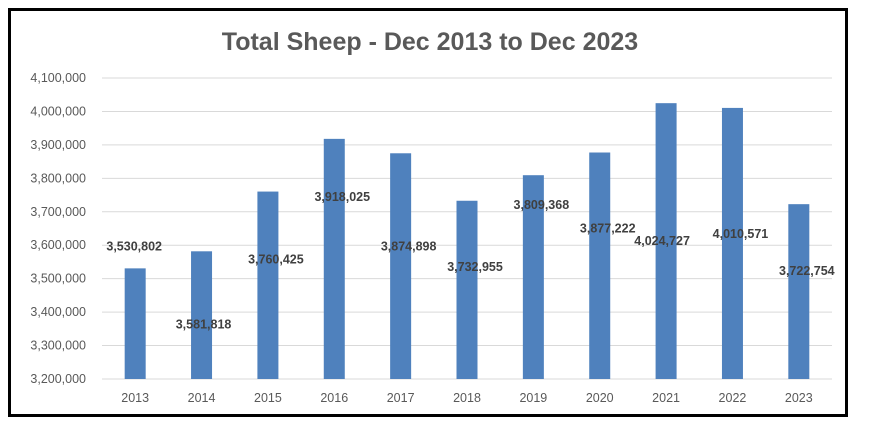  Describe the element at coordinates (799, 398) in the screenshot. I see `x-tick-label: 2023` at that location.